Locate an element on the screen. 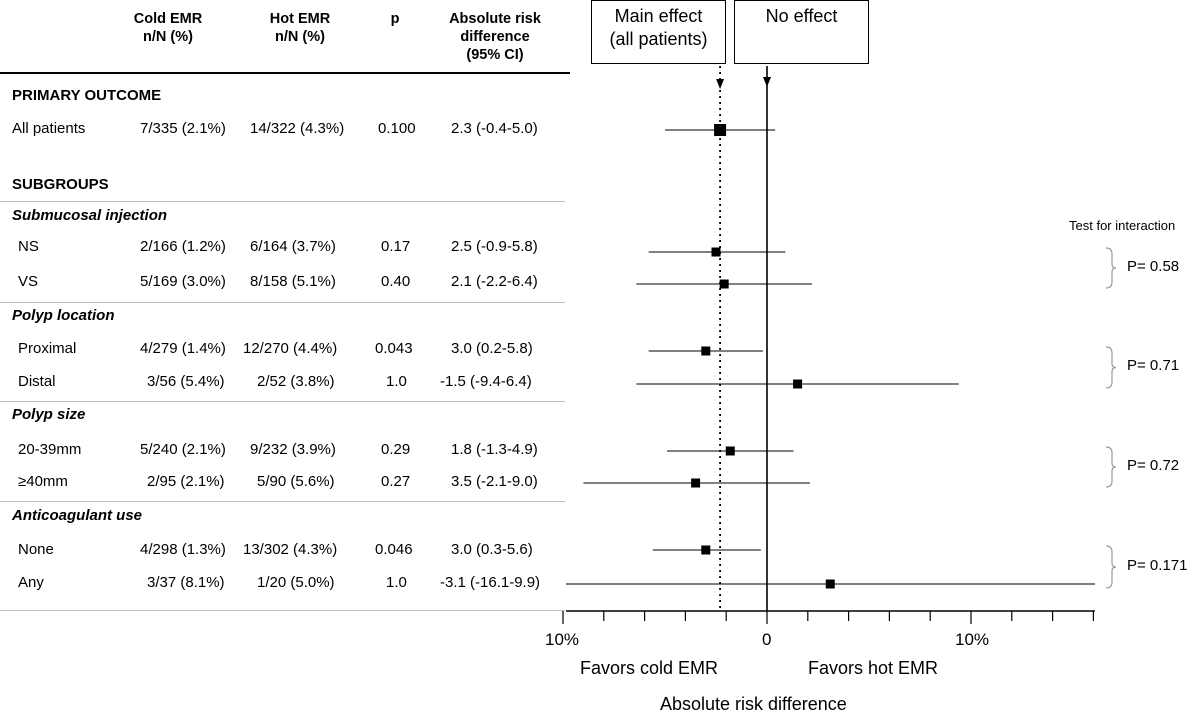 The height and width of the screenshot is (715, 1200). main-effect-arrowhead is located at coordinates (720, 84).